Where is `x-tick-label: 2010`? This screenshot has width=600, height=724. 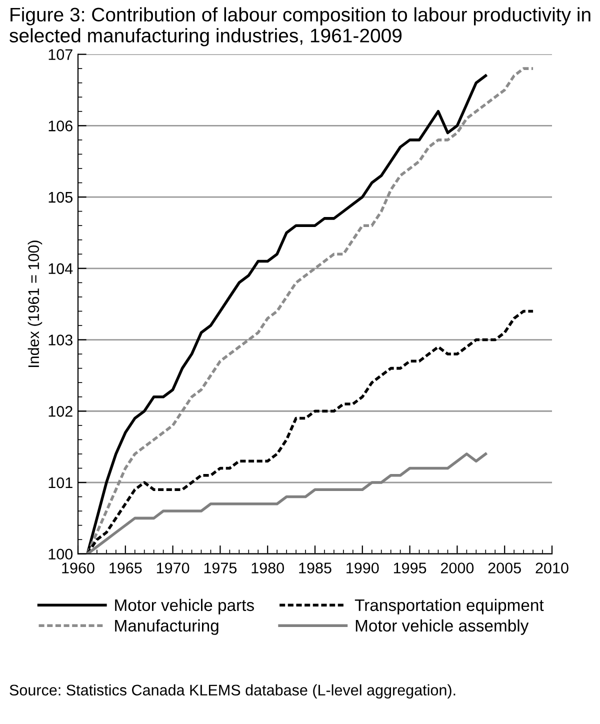
x-tick-label: 2010 is located at coordinates (552, 568).